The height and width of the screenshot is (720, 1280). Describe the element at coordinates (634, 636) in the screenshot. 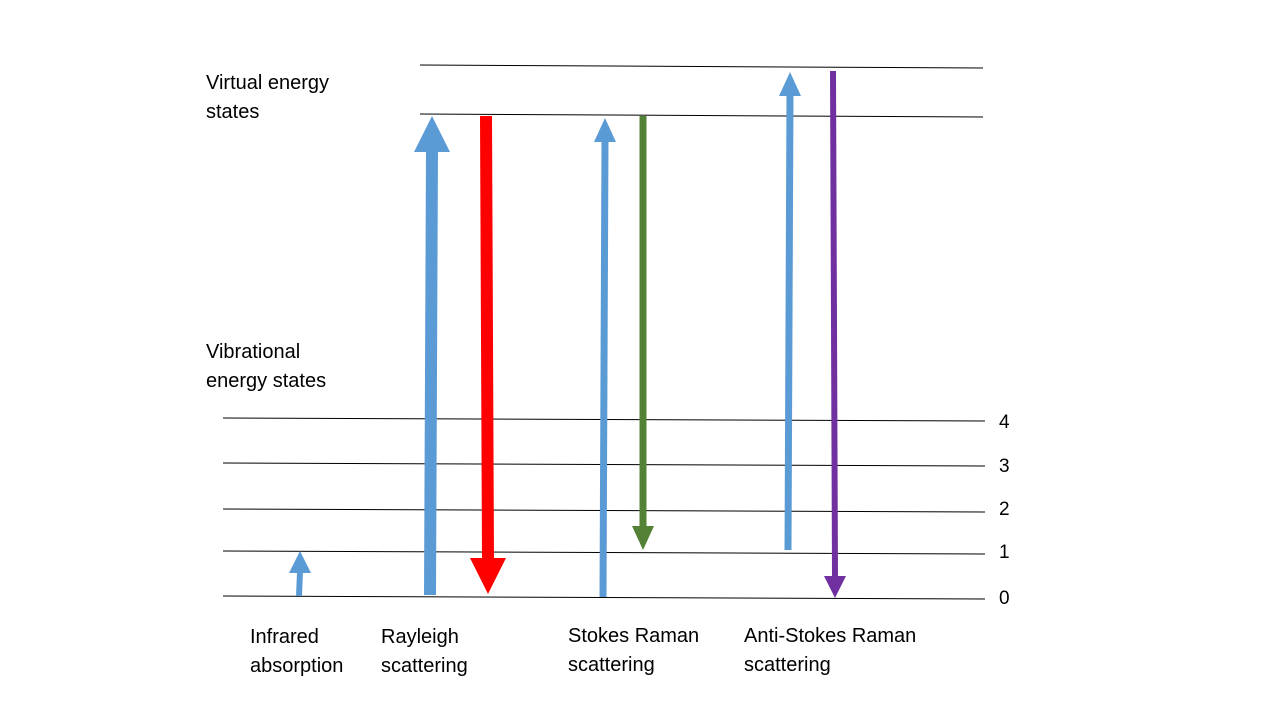

I see `stokes-label-line-1: Stokes Raman` at that location.